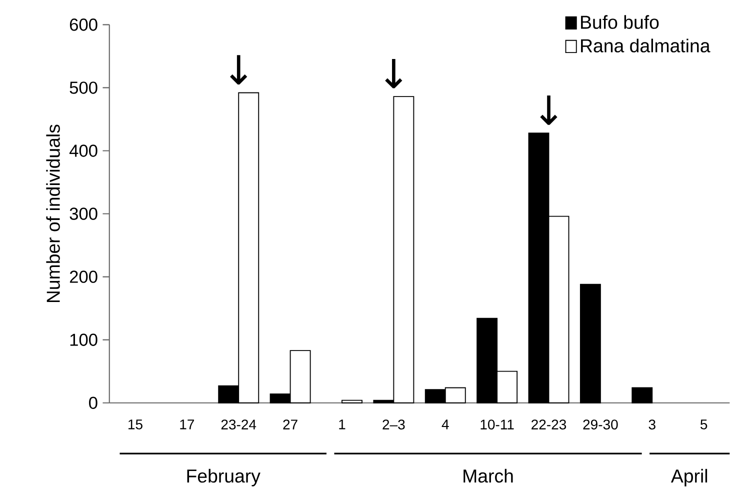 Image resolution: width=731 pixels, height=491 pixels. I want to click on y-tick-label: 600, so click(84, 24).